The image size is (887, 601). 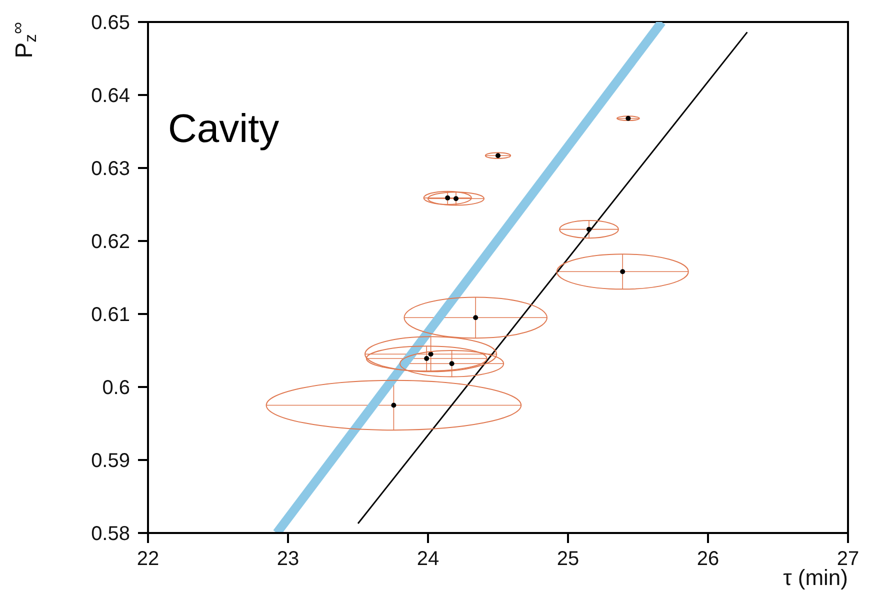 What do you see at coordinates (568, 559) in the screenshot?
I see `x-tick-label: 25` at bounding box center [568, 559].